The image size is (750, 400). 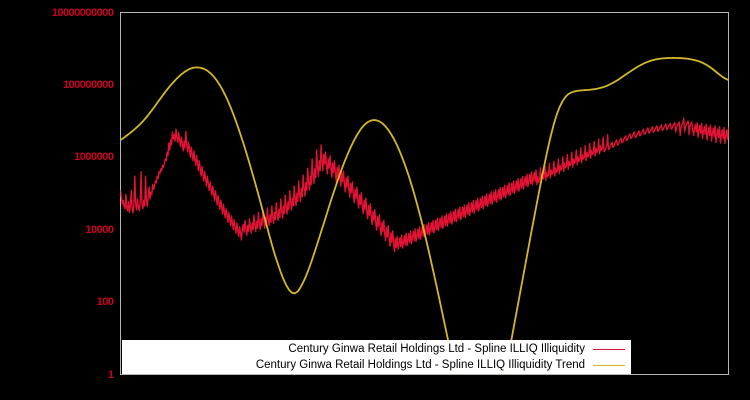 What do you see at coordinates (609, 365) in the screenshot?
I see `legend-swatch-illiquidity-trend` at bounding box center [609, 365].